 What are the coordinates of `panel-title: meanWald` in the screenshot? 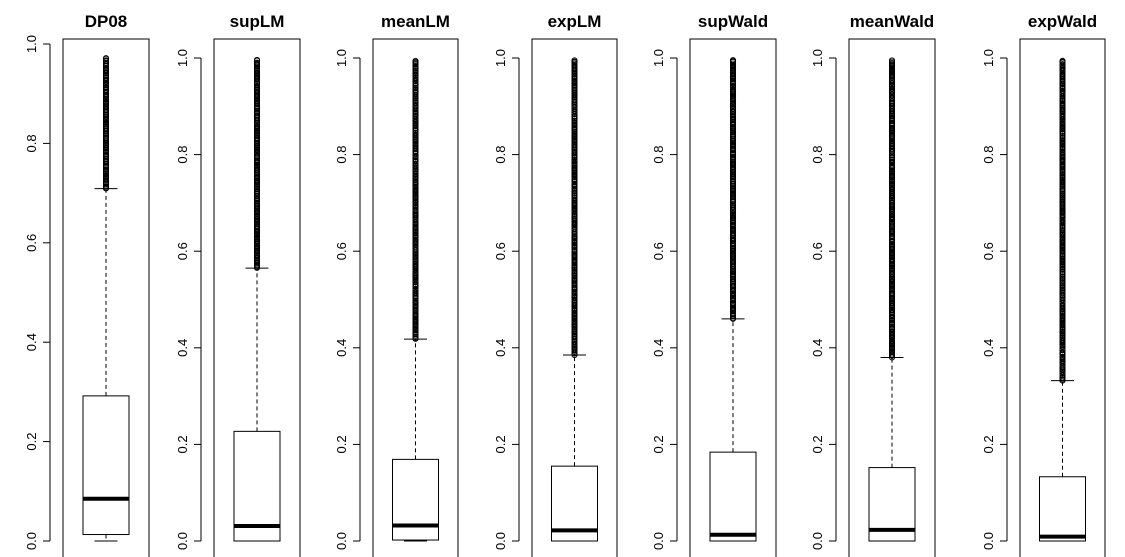 It's located at (892, 21).